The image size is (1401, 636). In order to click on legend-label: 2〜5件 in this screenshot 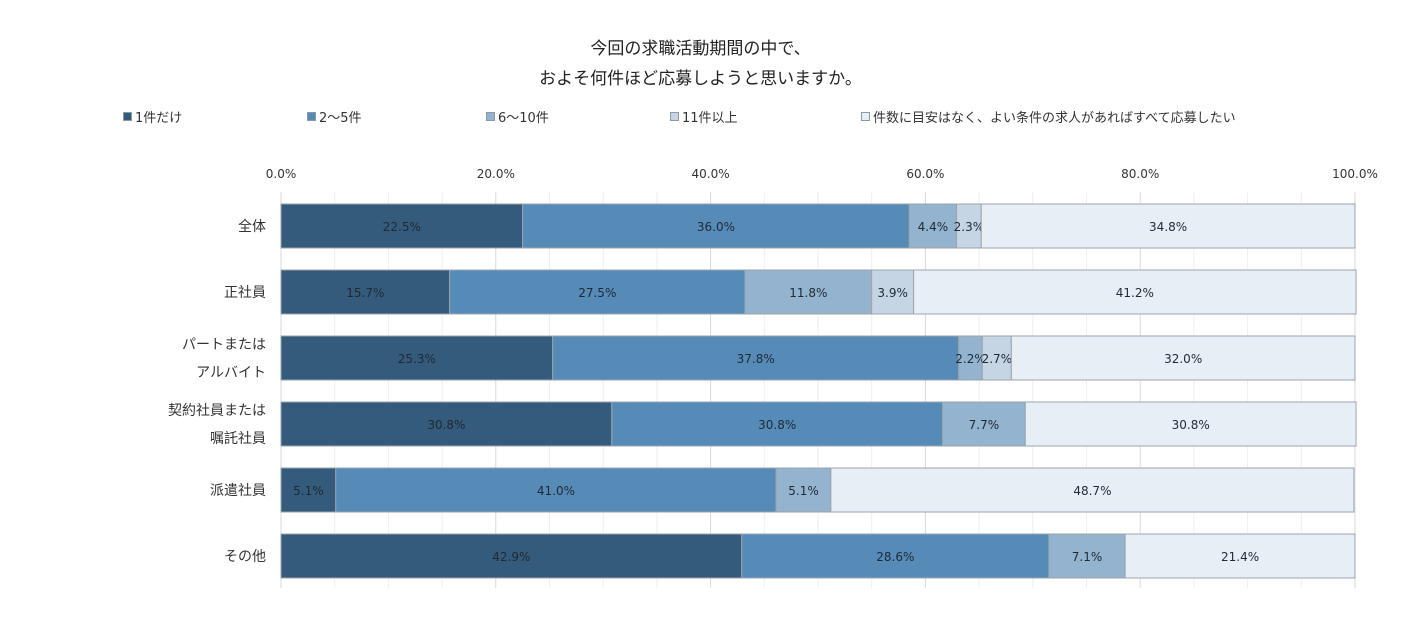, I will do `click(340, 118)`.